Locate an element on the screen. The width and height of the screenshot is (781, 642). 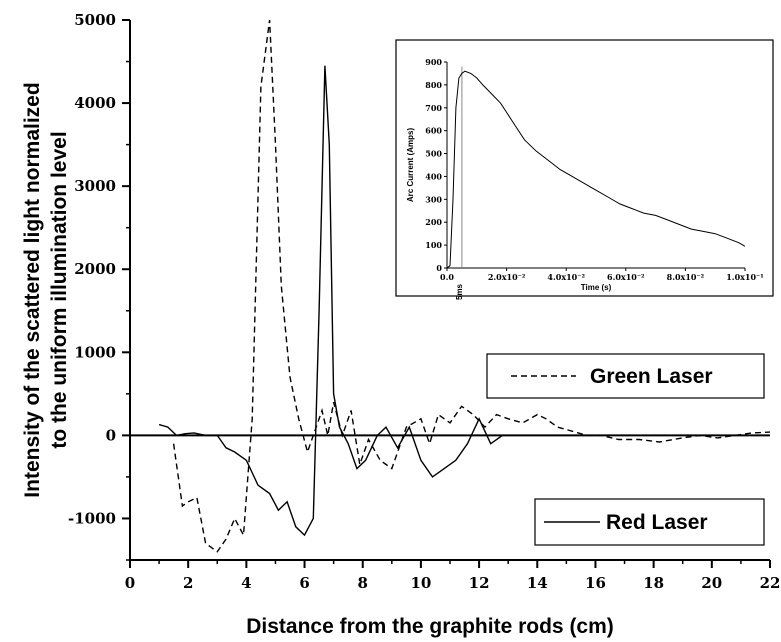
legend-red: Red Laser is located at coordinates (649, 522).